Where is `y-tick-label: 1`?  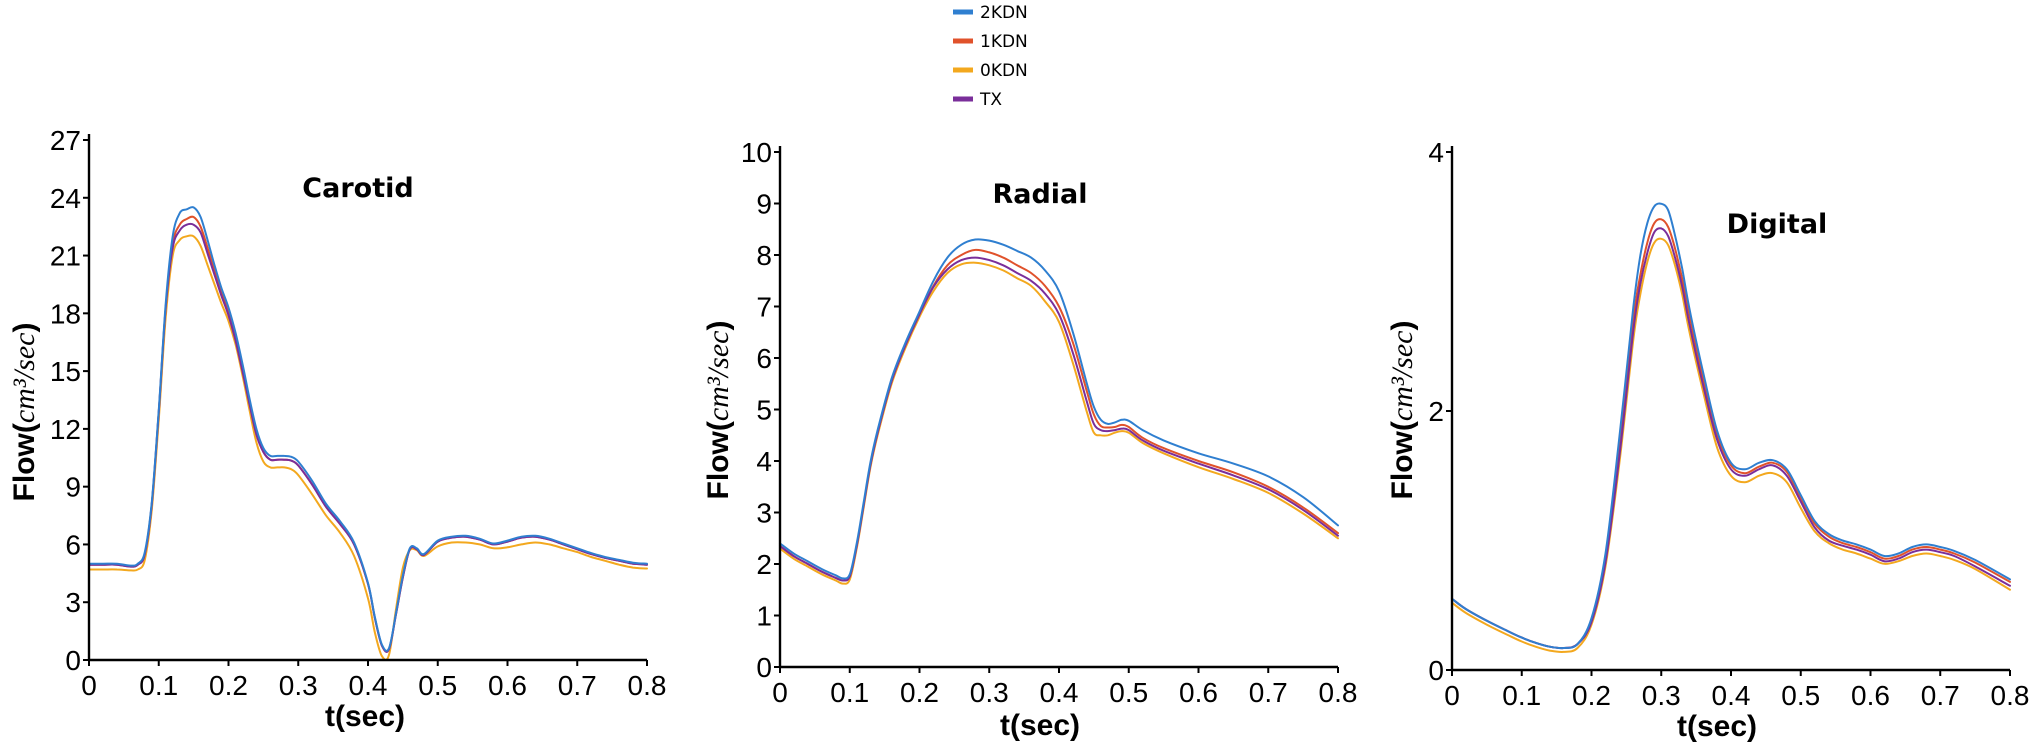
y-tick-label: 1 is located at coordinates (764, 616).